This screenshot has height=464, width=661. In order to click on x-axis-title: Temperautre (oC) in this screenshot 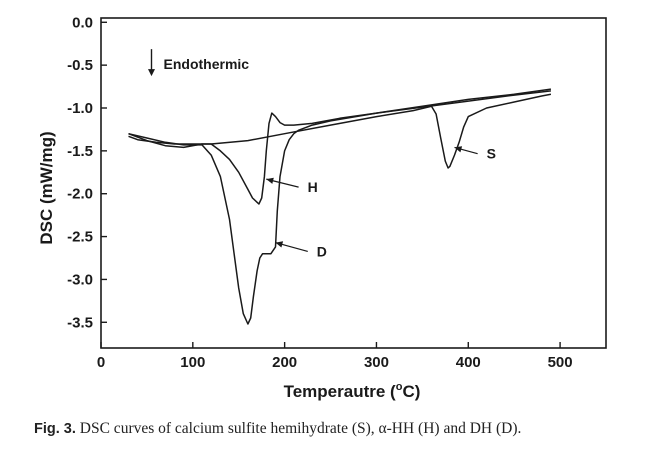, I will do `click(352, 391)`.